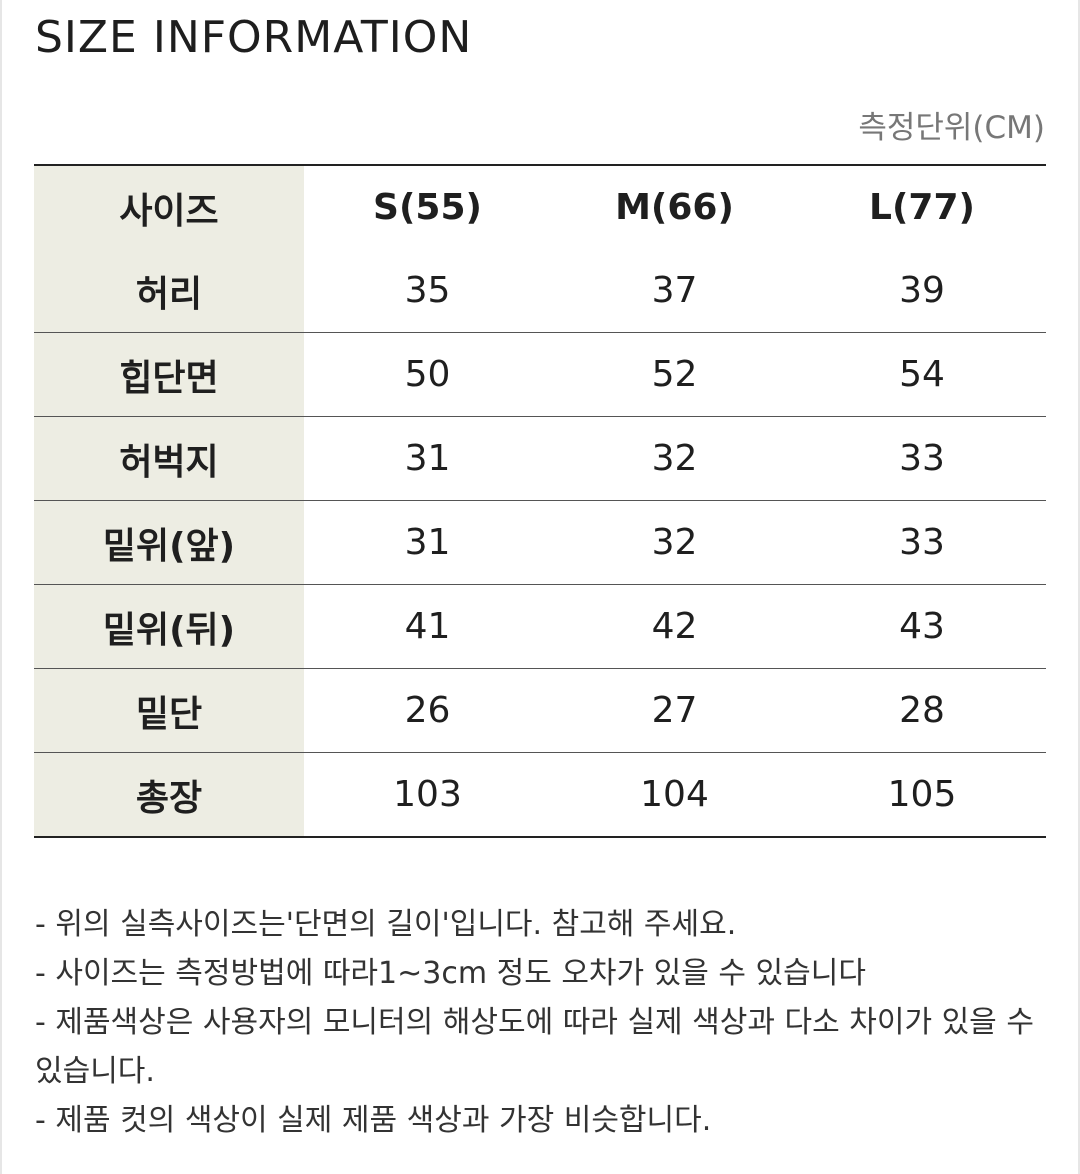 The width and height of the screenshot is (1080, 1174). Describe the element at coordinates (427, 291) in the screenshot. I see `cell-value: 35` at that location.